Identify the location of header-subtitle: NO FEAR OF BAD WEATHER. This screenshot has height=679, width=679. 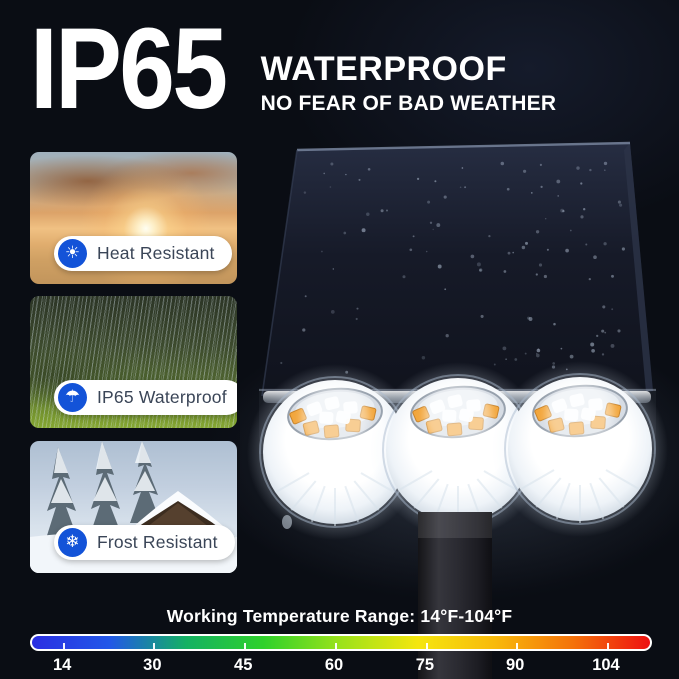
(408, 103).